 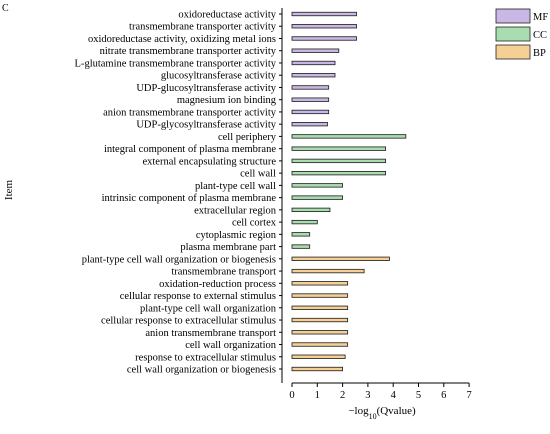 What do you see at coordinates (342, 395) in the screenshot?
I see `x-tick-label: 2` at bounding box center [342, 395].